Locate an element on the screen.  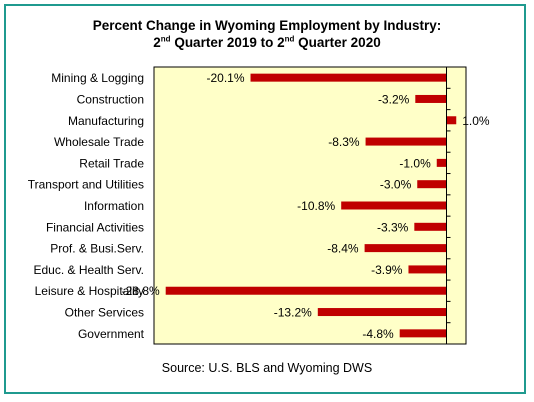
category-label: Transport and Utilities is located at coordinates (86, 185).